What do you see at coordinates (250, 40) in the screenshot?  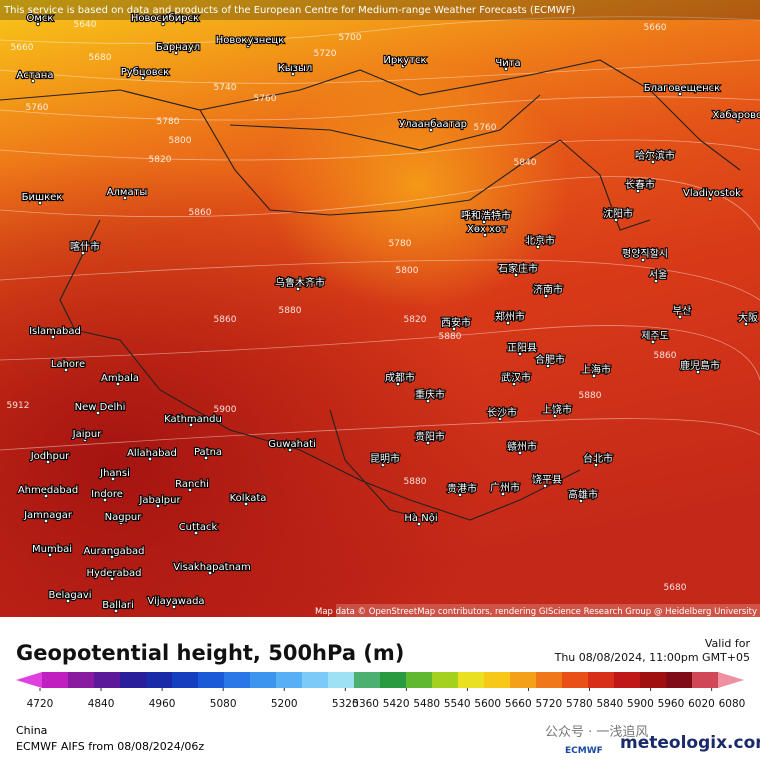 I see `city-label: Новокузнецк` at bounding box center [250, 40].